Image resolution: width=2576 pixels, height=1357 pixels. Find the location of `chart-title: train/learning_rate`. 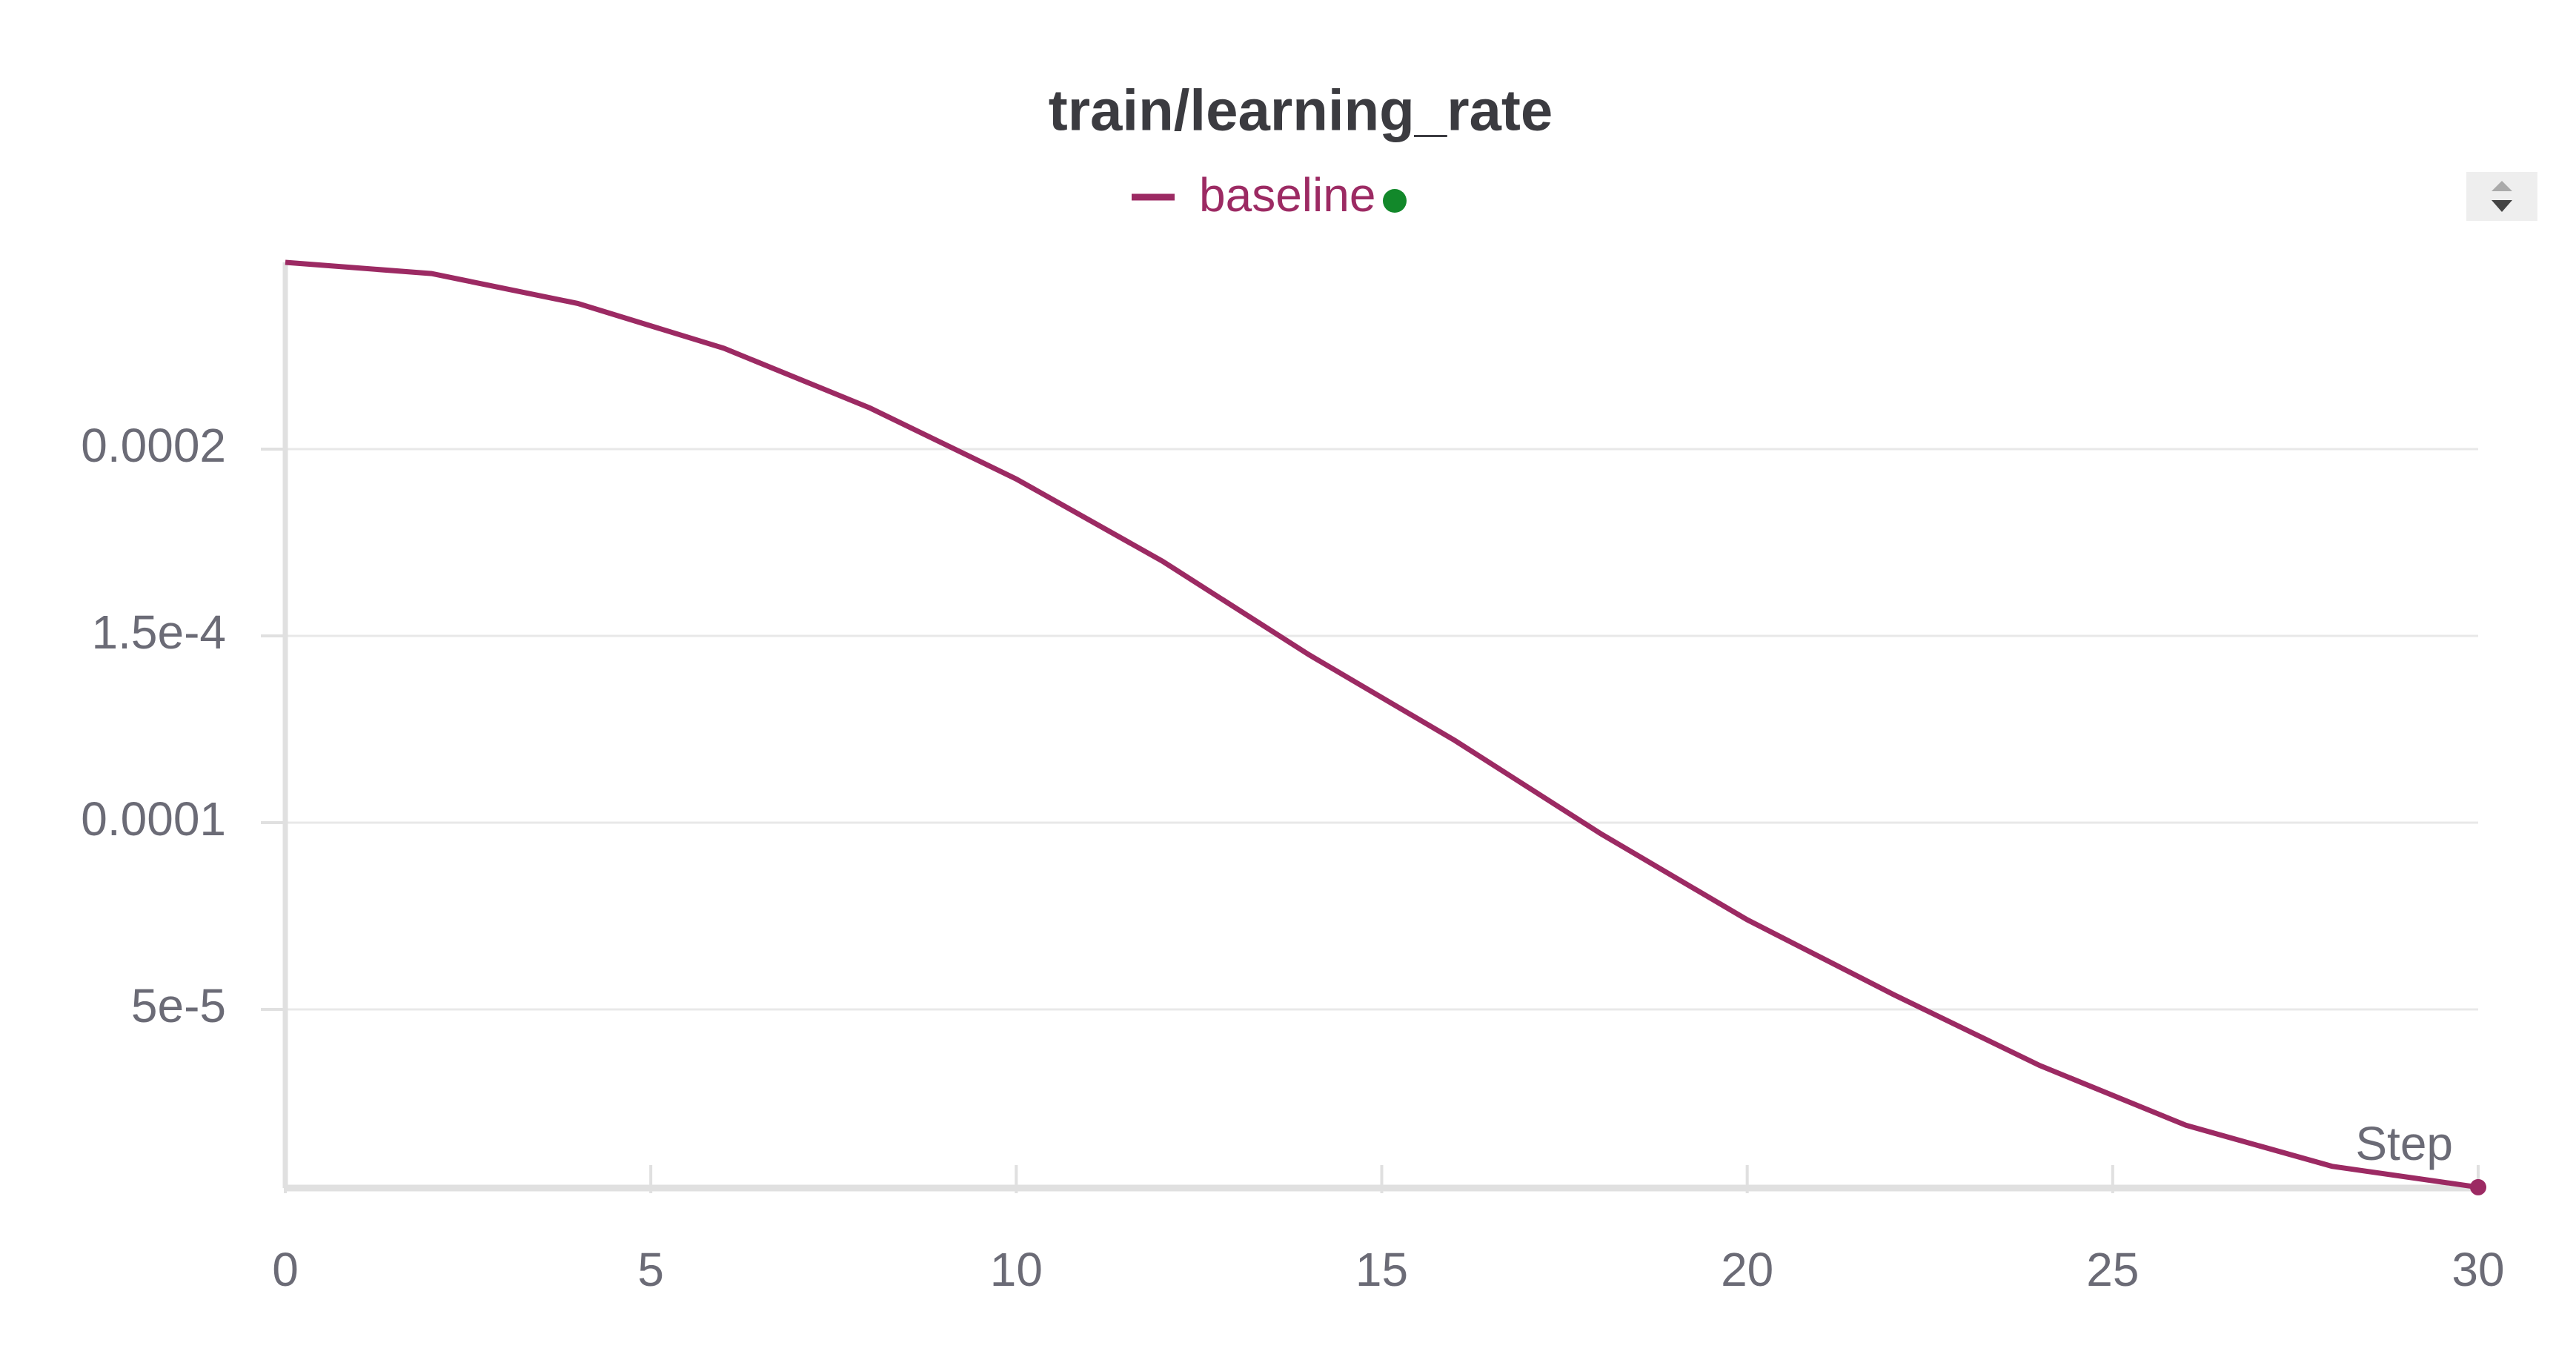

chart-title: train/learning_rate is located at coordinates (1301, 110).